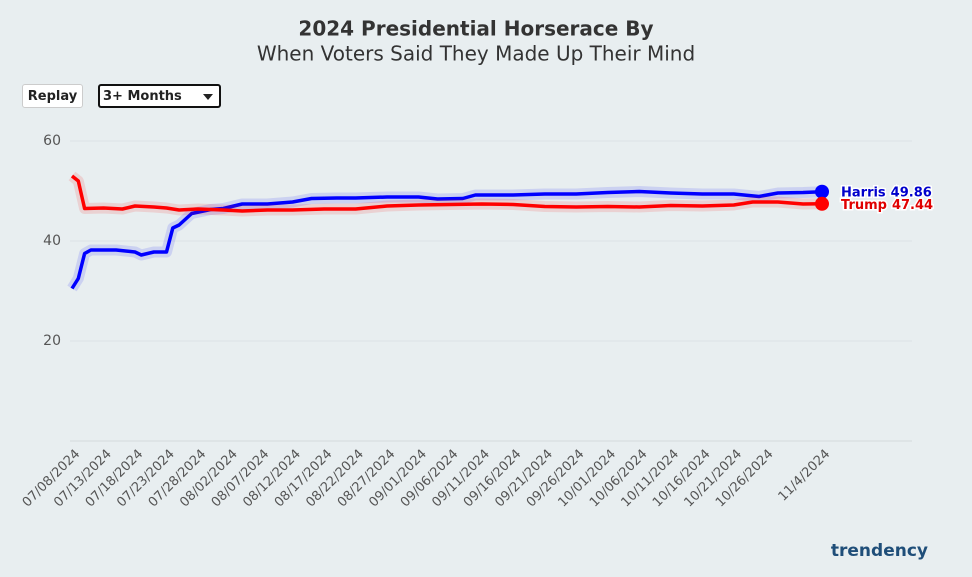 Image resolution: width=972 pixels, height=577 pixels. What do you see at coordinates (52, 96) in the screenshot?
I see `replay-button: Replay` at bounding box center [52, 96].